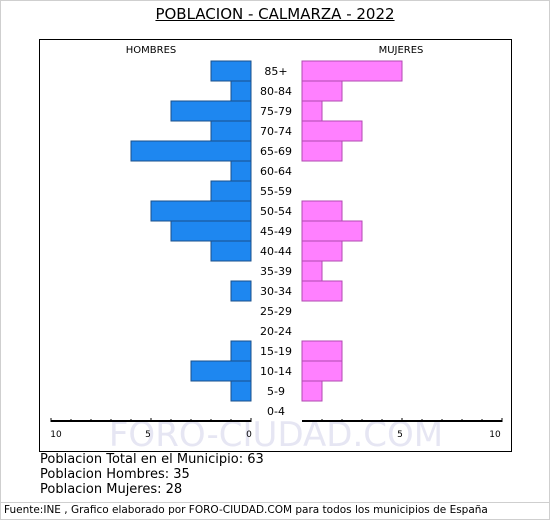 The image size is (550, 520). What do you see at coordinates (276, 311) in the screenshot?
I see `age-label: 25-29` at bounding box center [276, 311].